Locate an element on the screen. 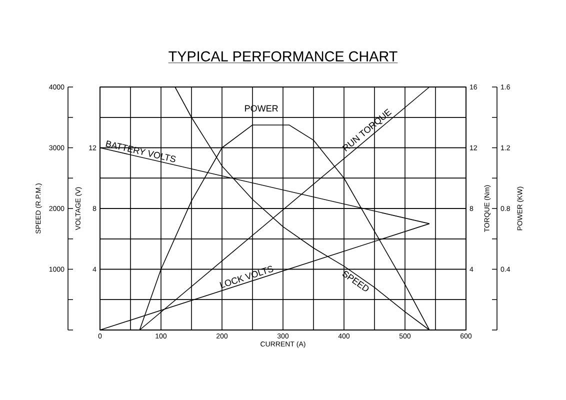 Image resolution: width=566 pixels, height=400 pixels. chart-title: TYPICAL PERFORMANCE CHART is located at coordinates (283, 56).